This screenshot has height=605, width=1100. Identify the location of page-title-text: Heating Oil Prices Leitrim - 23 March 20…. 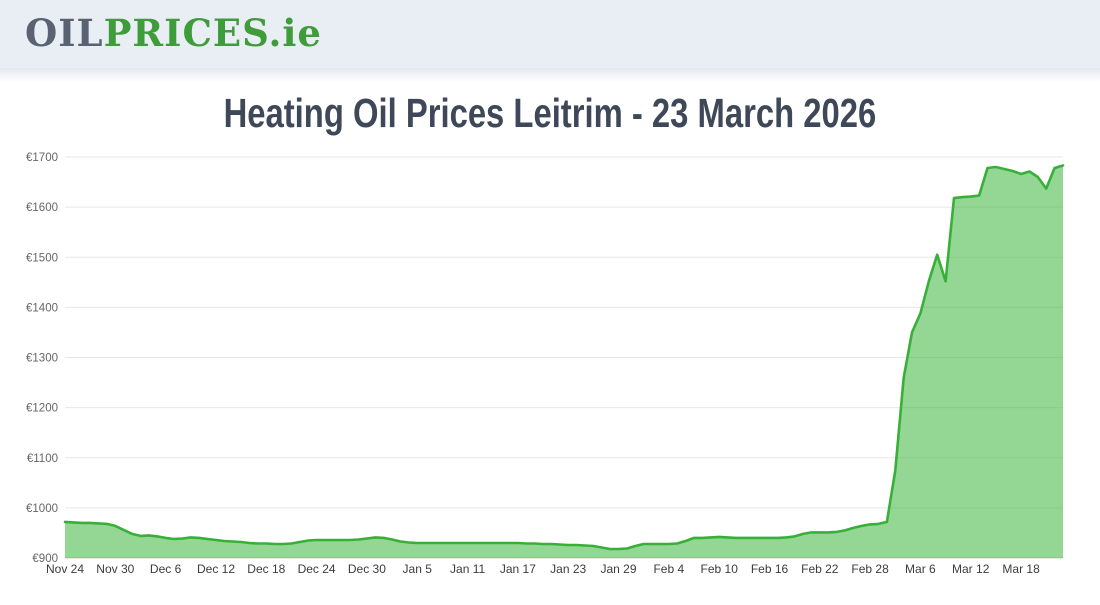
(550, 113).